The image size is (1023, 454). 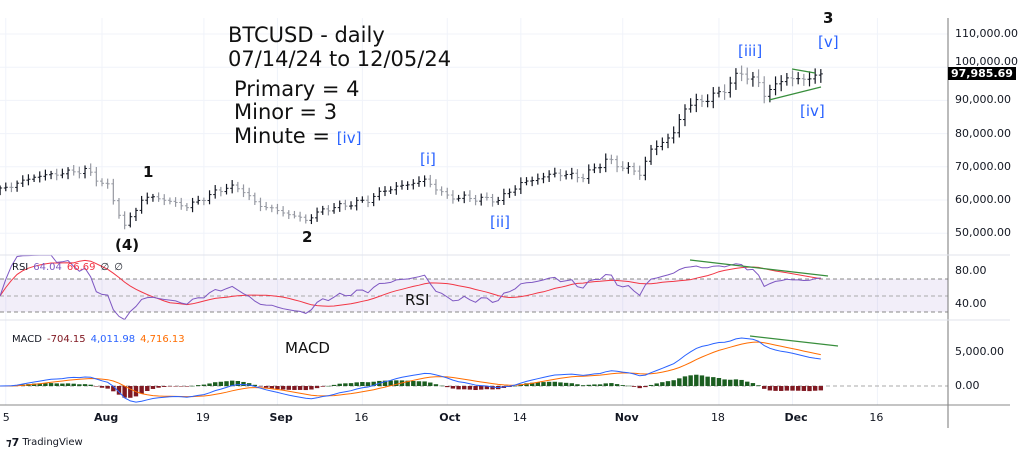 What do you see at coordinates (982, 73) in the screenshot?
I see `last-price-label: 97,985.69` at bounding box center [982, 73].